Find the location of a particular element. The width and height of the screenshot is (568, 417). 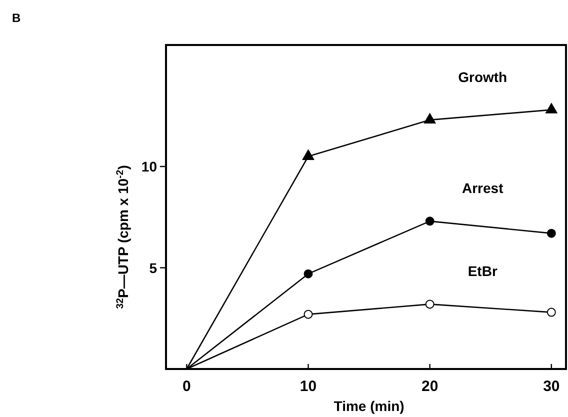

x-tick-label: 10 is located at coordinates (308, 386).